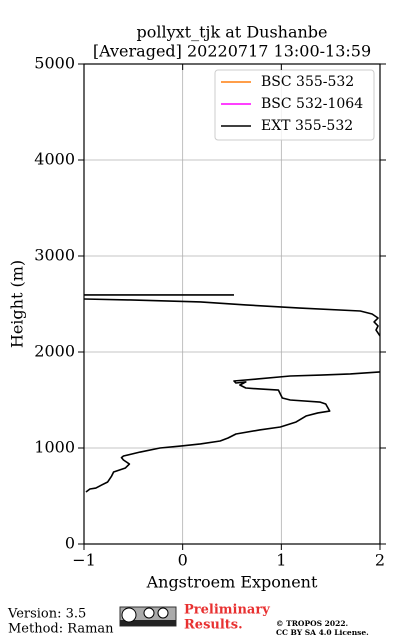 This screenshot has height=640, width=400. I want to click on copyright-text: CC BY SA 4.0 License., so click(322, 632).